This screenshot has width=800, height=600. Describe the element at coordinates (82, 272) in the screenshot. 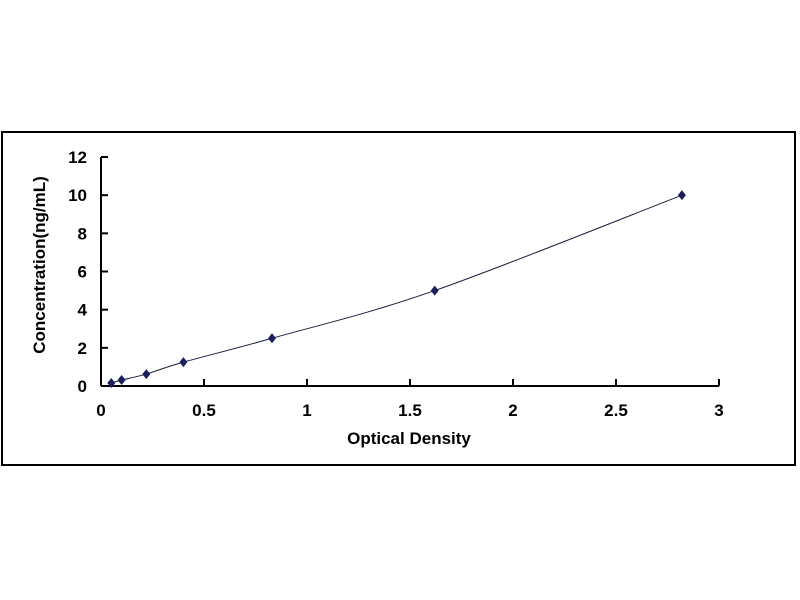

I see `y-tick-label: 6` at that location.